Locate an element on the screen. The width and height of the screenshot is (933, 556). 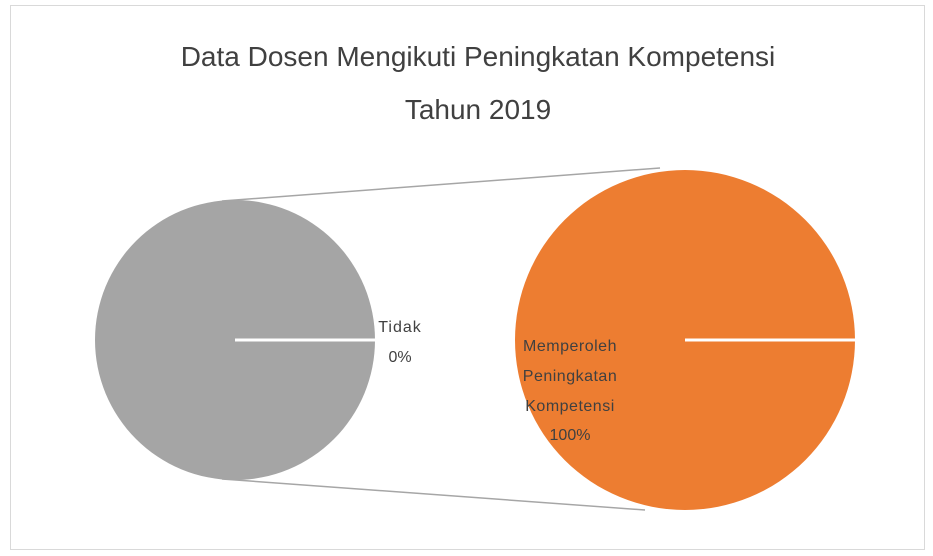
data-label: 0% is located at coordinates (400, 357).